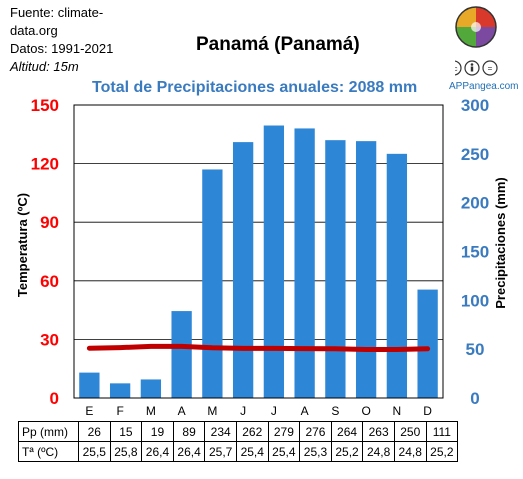 This screenshot has width=523, height=479. I want to click on right-tick-label: 150, so click(475, 252).